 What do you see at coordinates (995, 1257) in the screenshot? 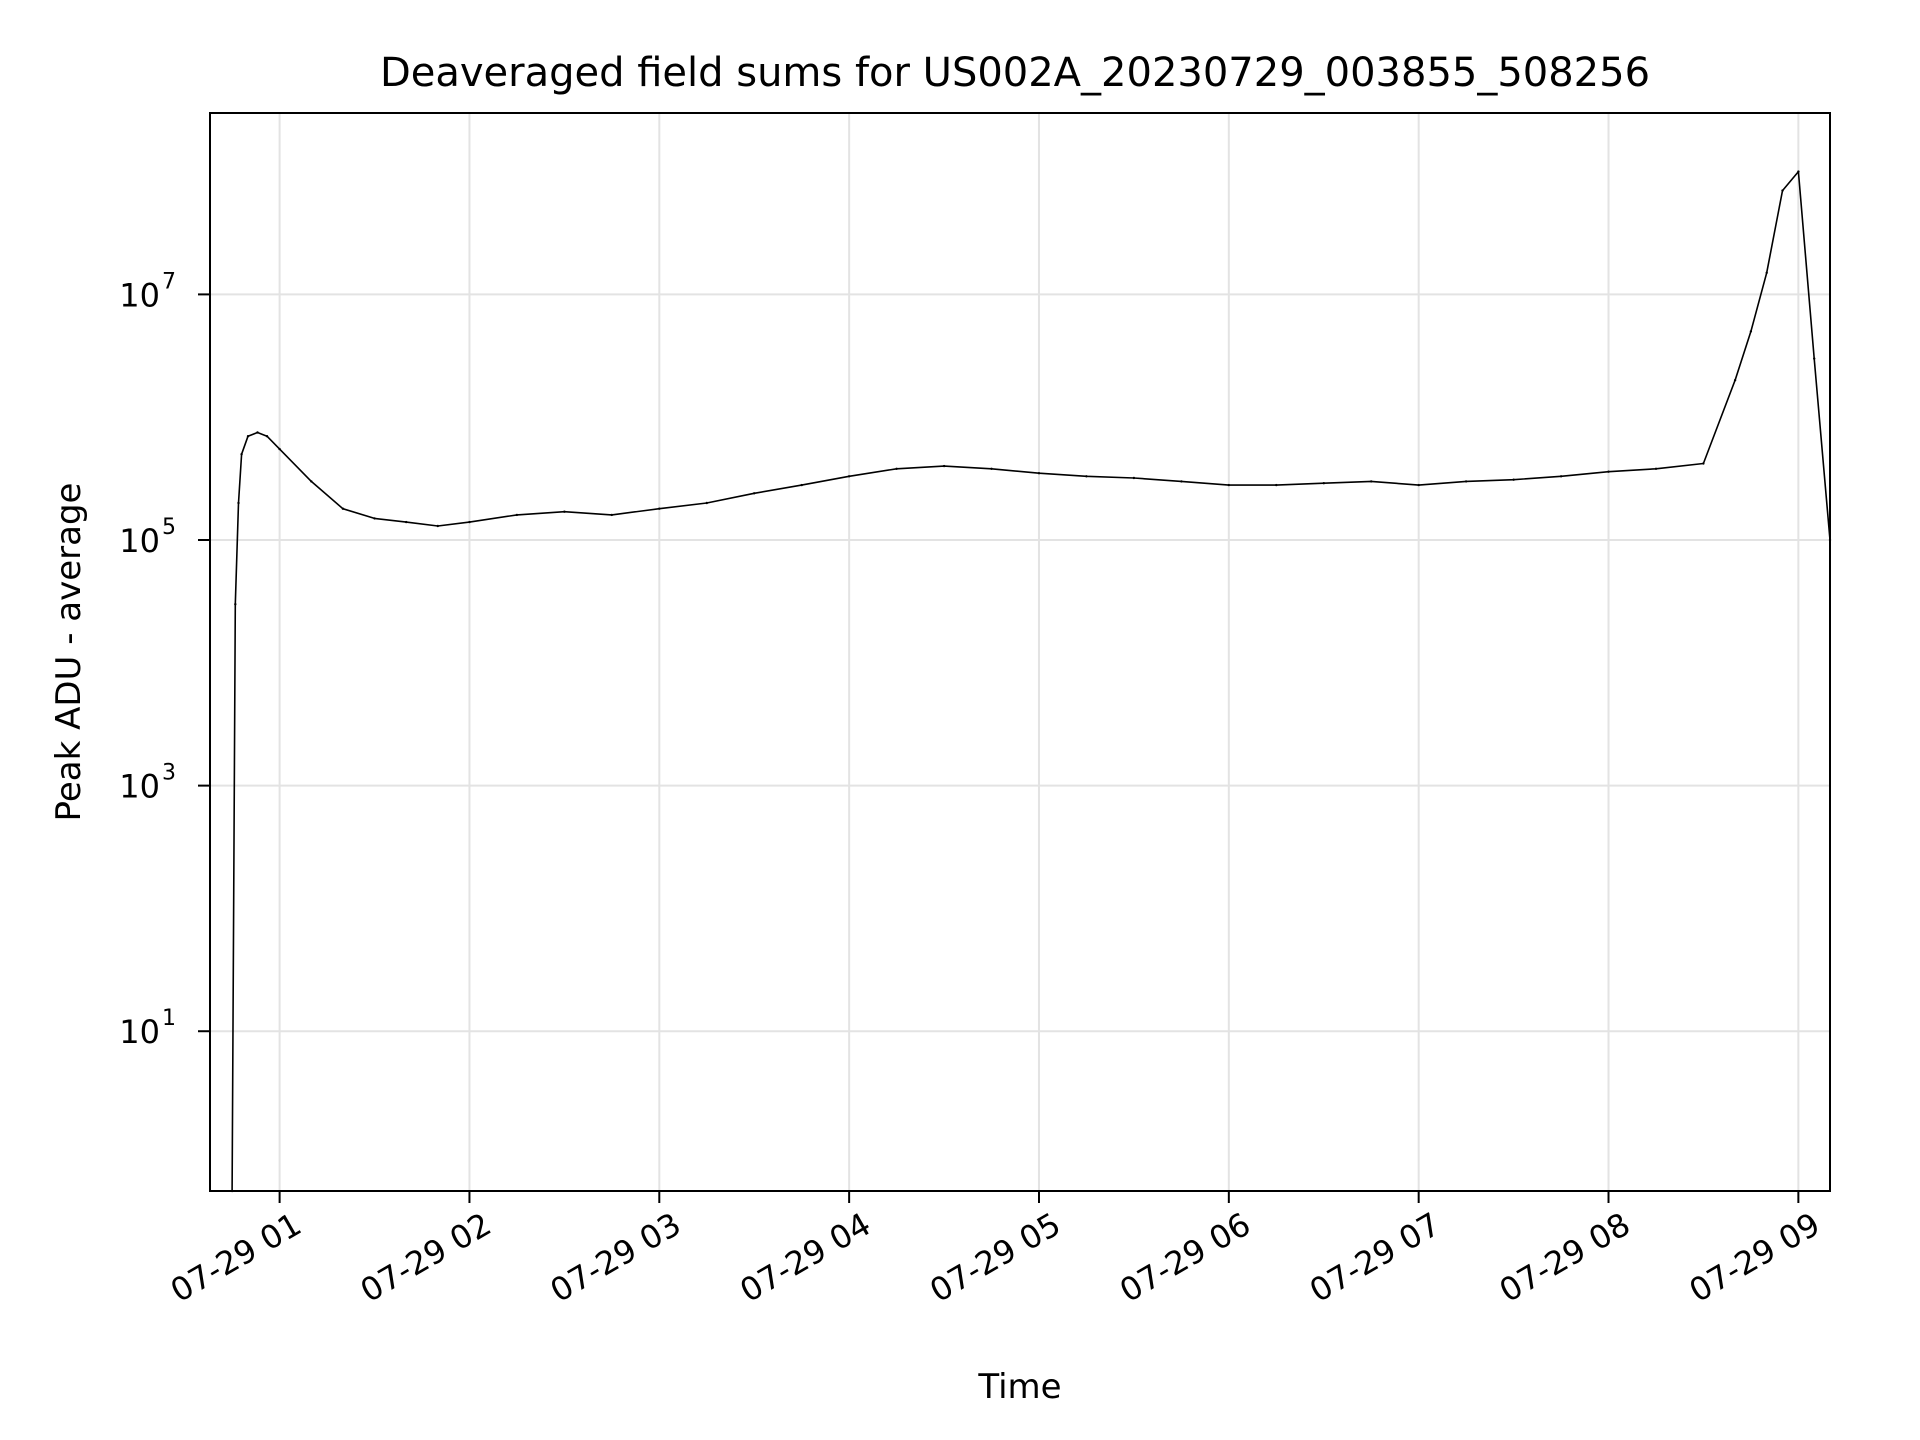
I see `x-tick-label: 07-29 05` at bounding box center [995, 1257].